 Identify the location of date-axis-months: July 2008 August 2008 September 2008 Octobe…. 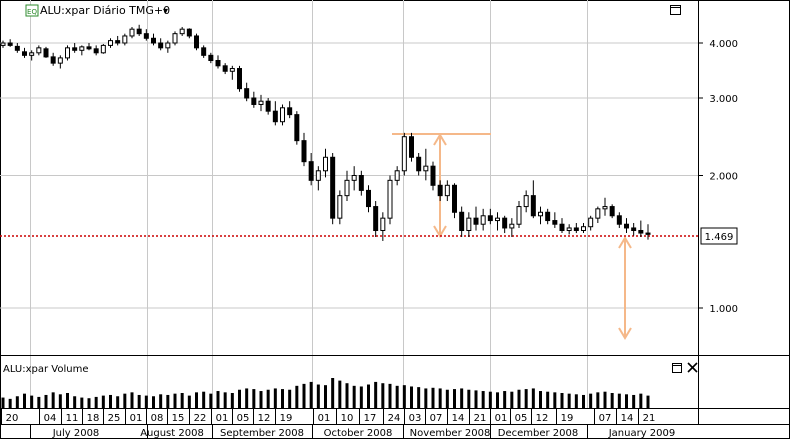
(353, 432).